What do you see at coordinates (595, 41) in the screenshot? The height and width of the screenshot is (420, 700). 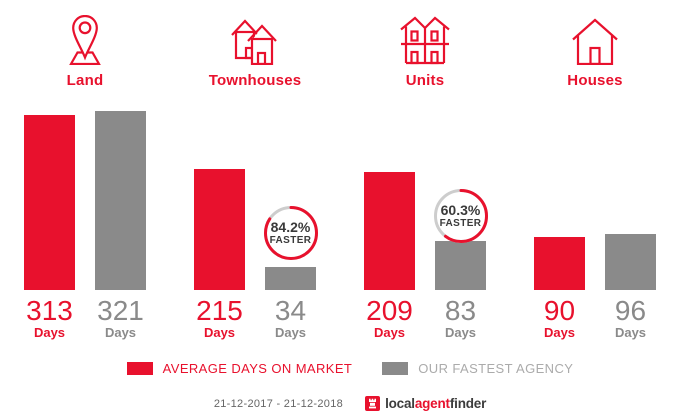 I see `house-icon` at bounding box center [595, 41].